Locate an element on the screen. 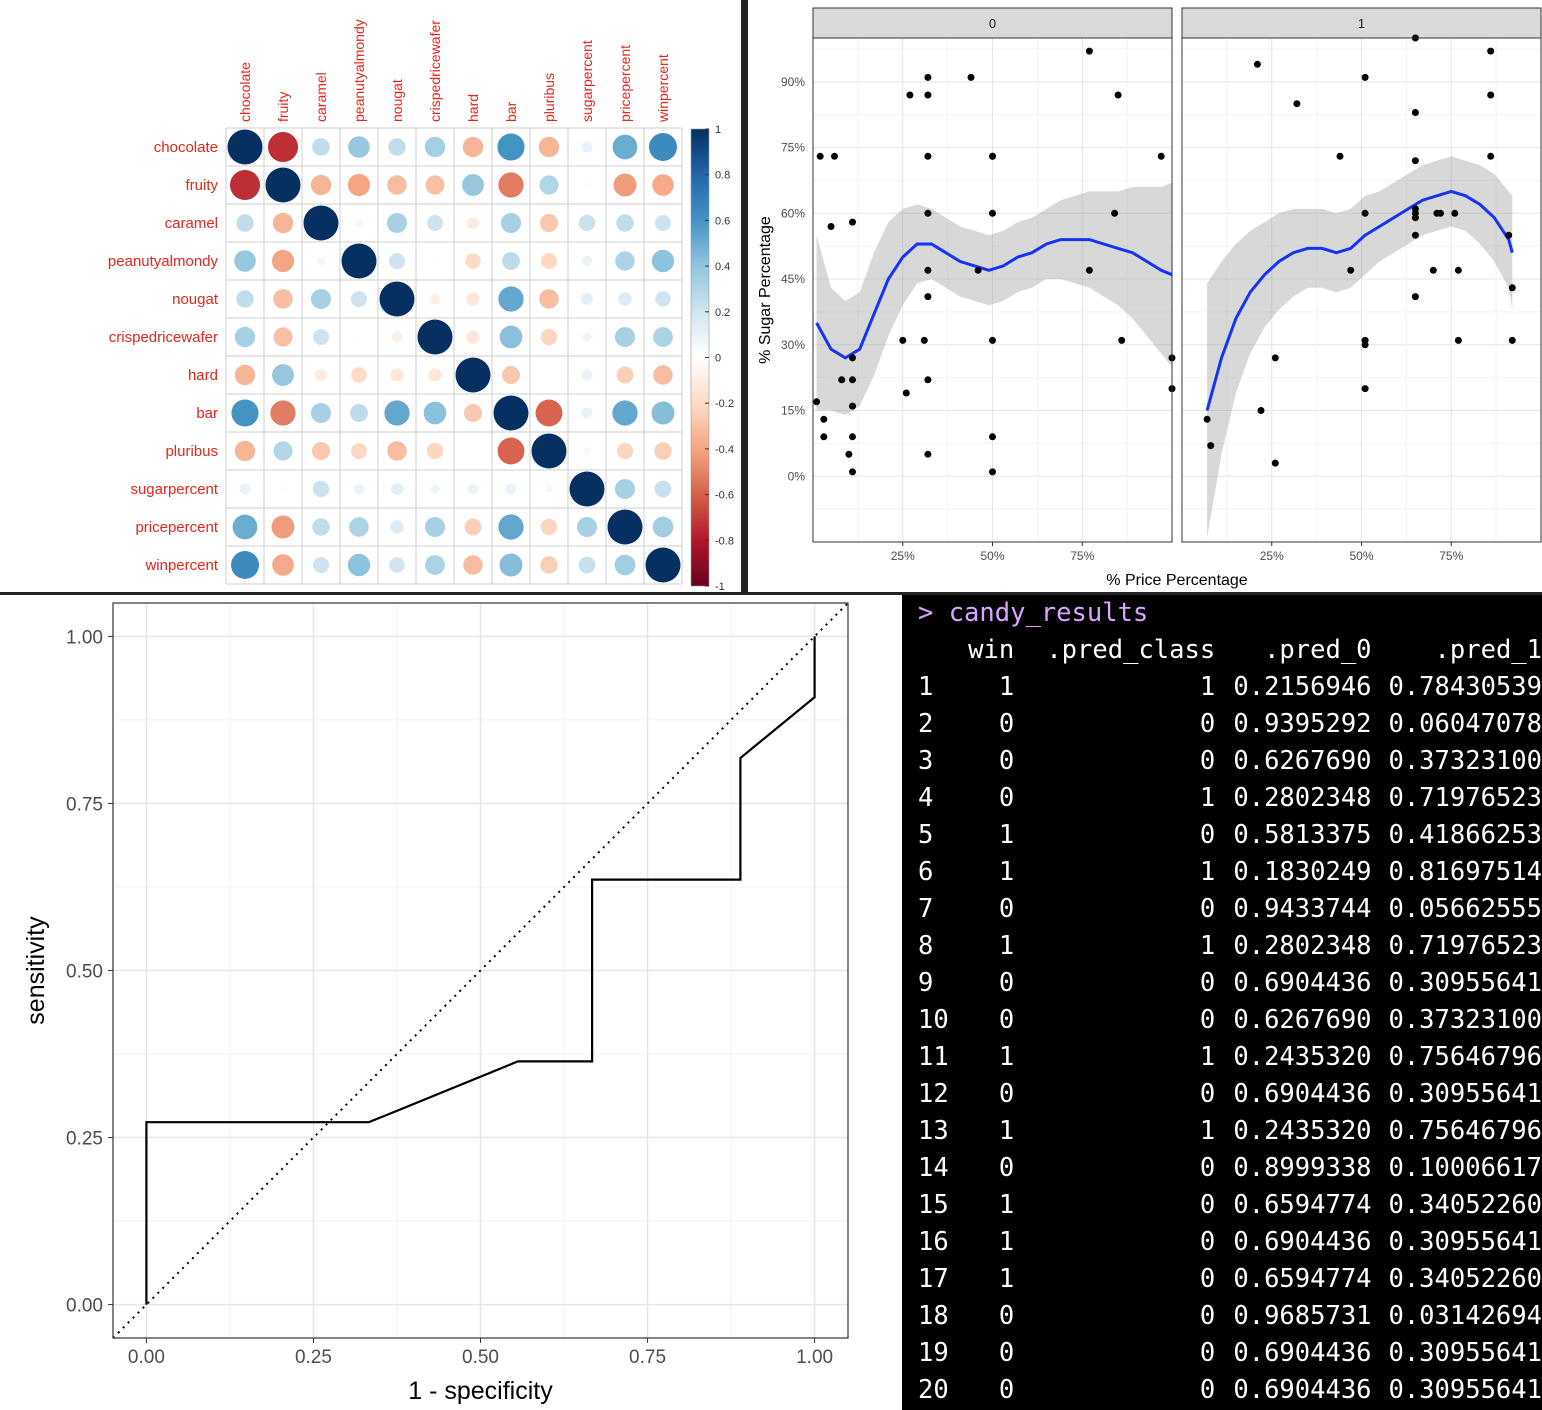  corr-circle-caramel-chocolate is located at coordinates (245, 223).